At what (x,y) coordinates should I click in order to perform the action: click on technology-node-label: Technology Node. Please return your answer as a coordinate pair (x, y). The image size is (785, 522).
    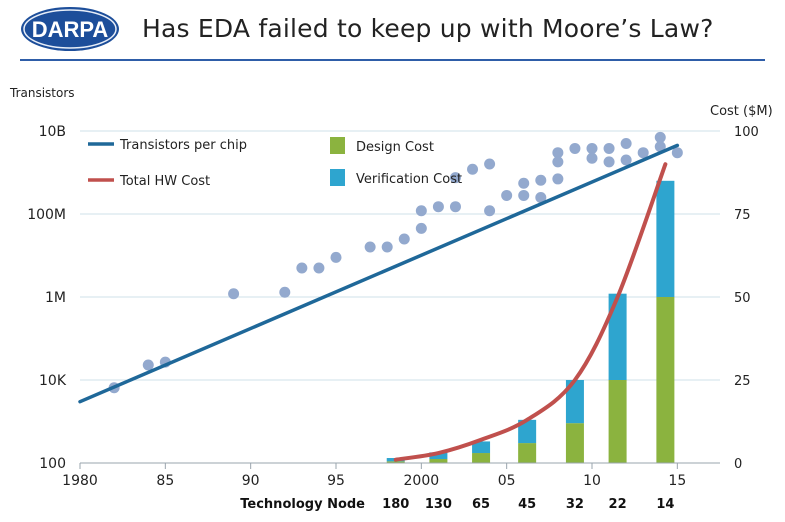
    Looking at the image, I should click on (302, 504).